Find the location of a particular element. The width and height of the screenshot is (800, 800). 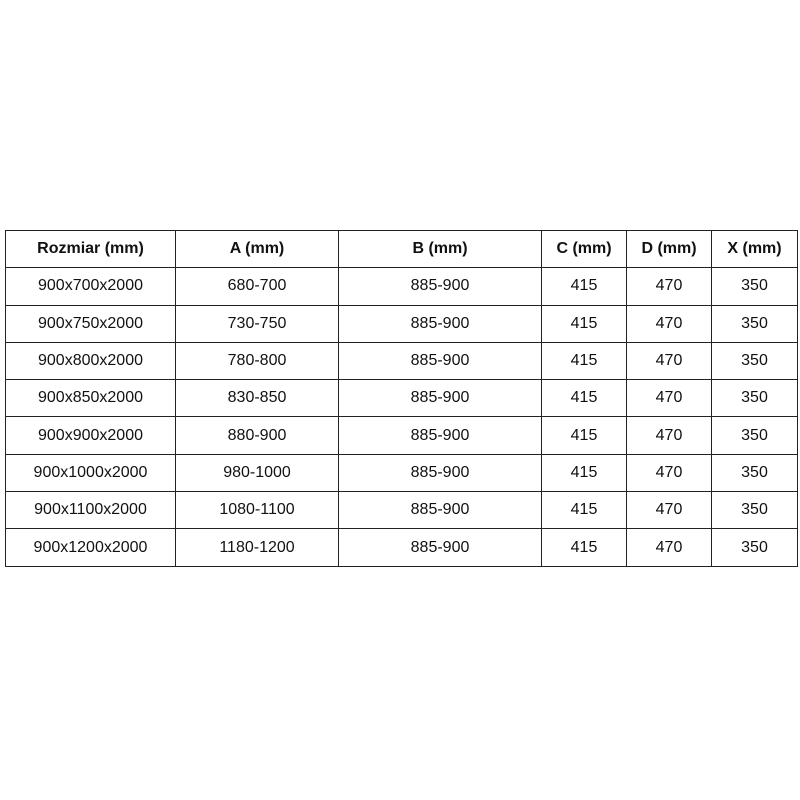

header-size: Rozmiar (mm) is located at coordinates (90, 249).